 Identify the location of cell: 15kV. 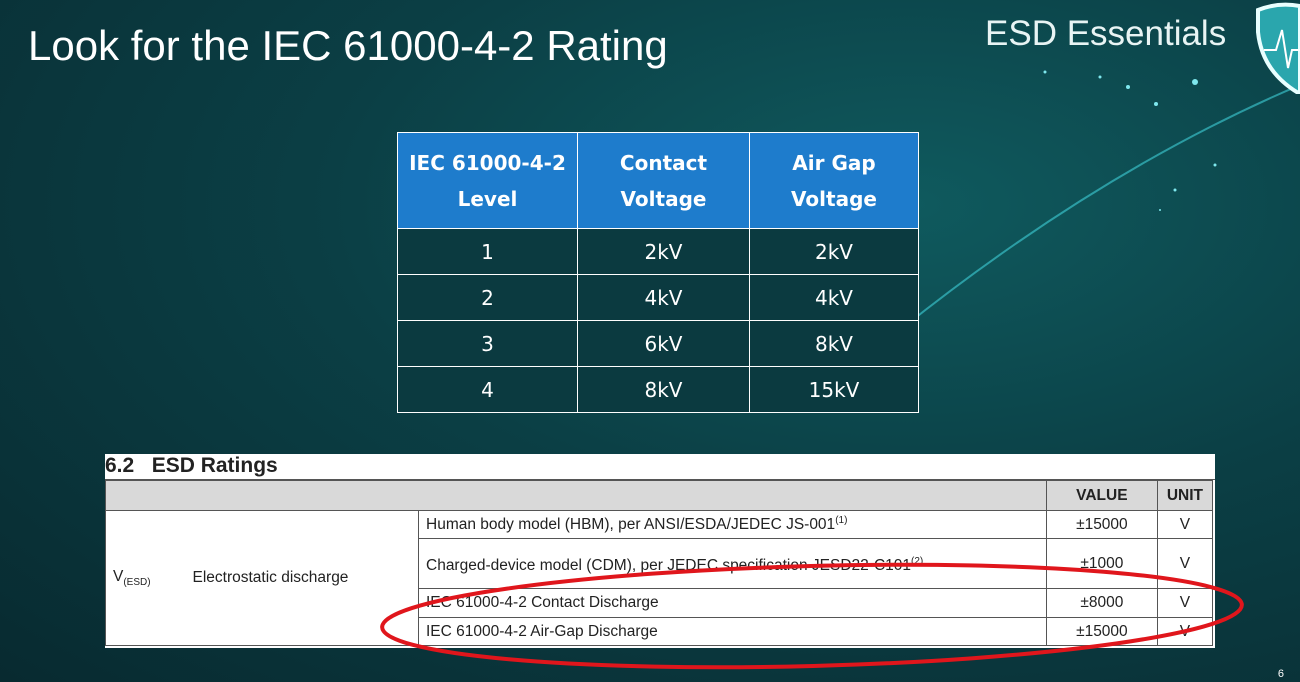
(834, 389).